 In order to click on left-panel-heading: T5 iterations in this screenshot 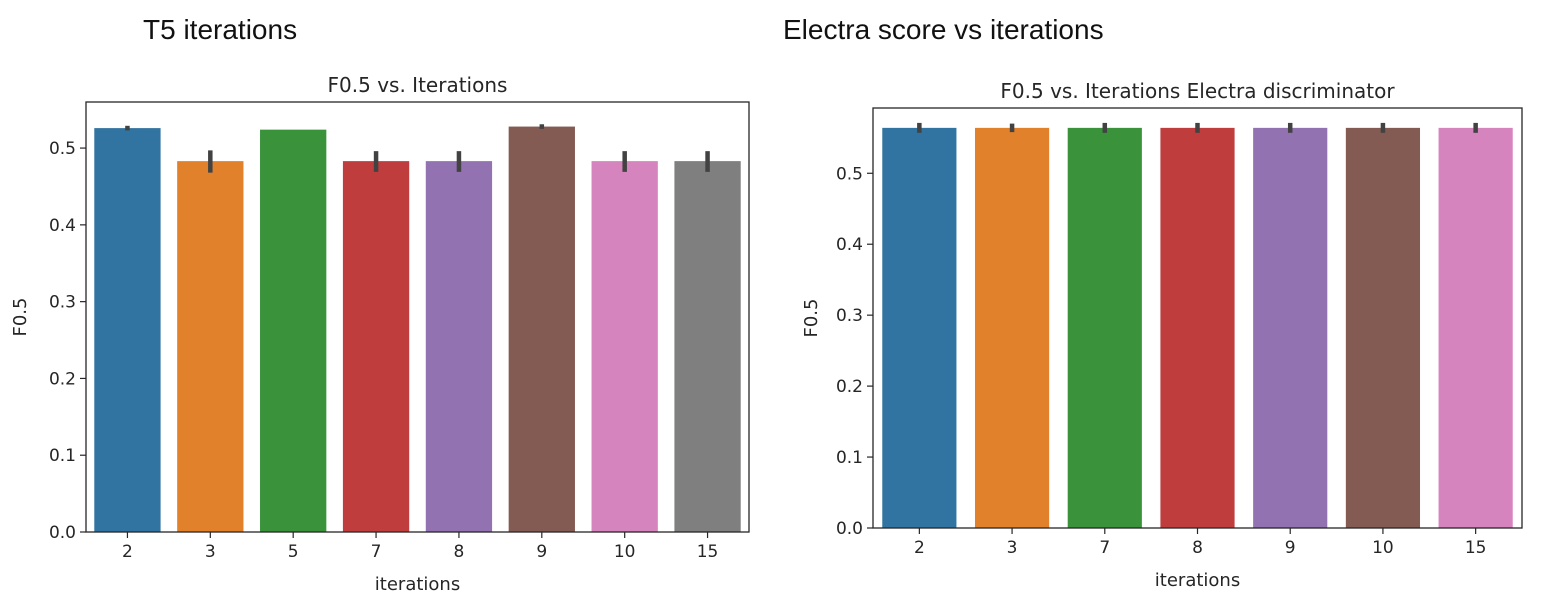, I will do `click(220, 29)`.